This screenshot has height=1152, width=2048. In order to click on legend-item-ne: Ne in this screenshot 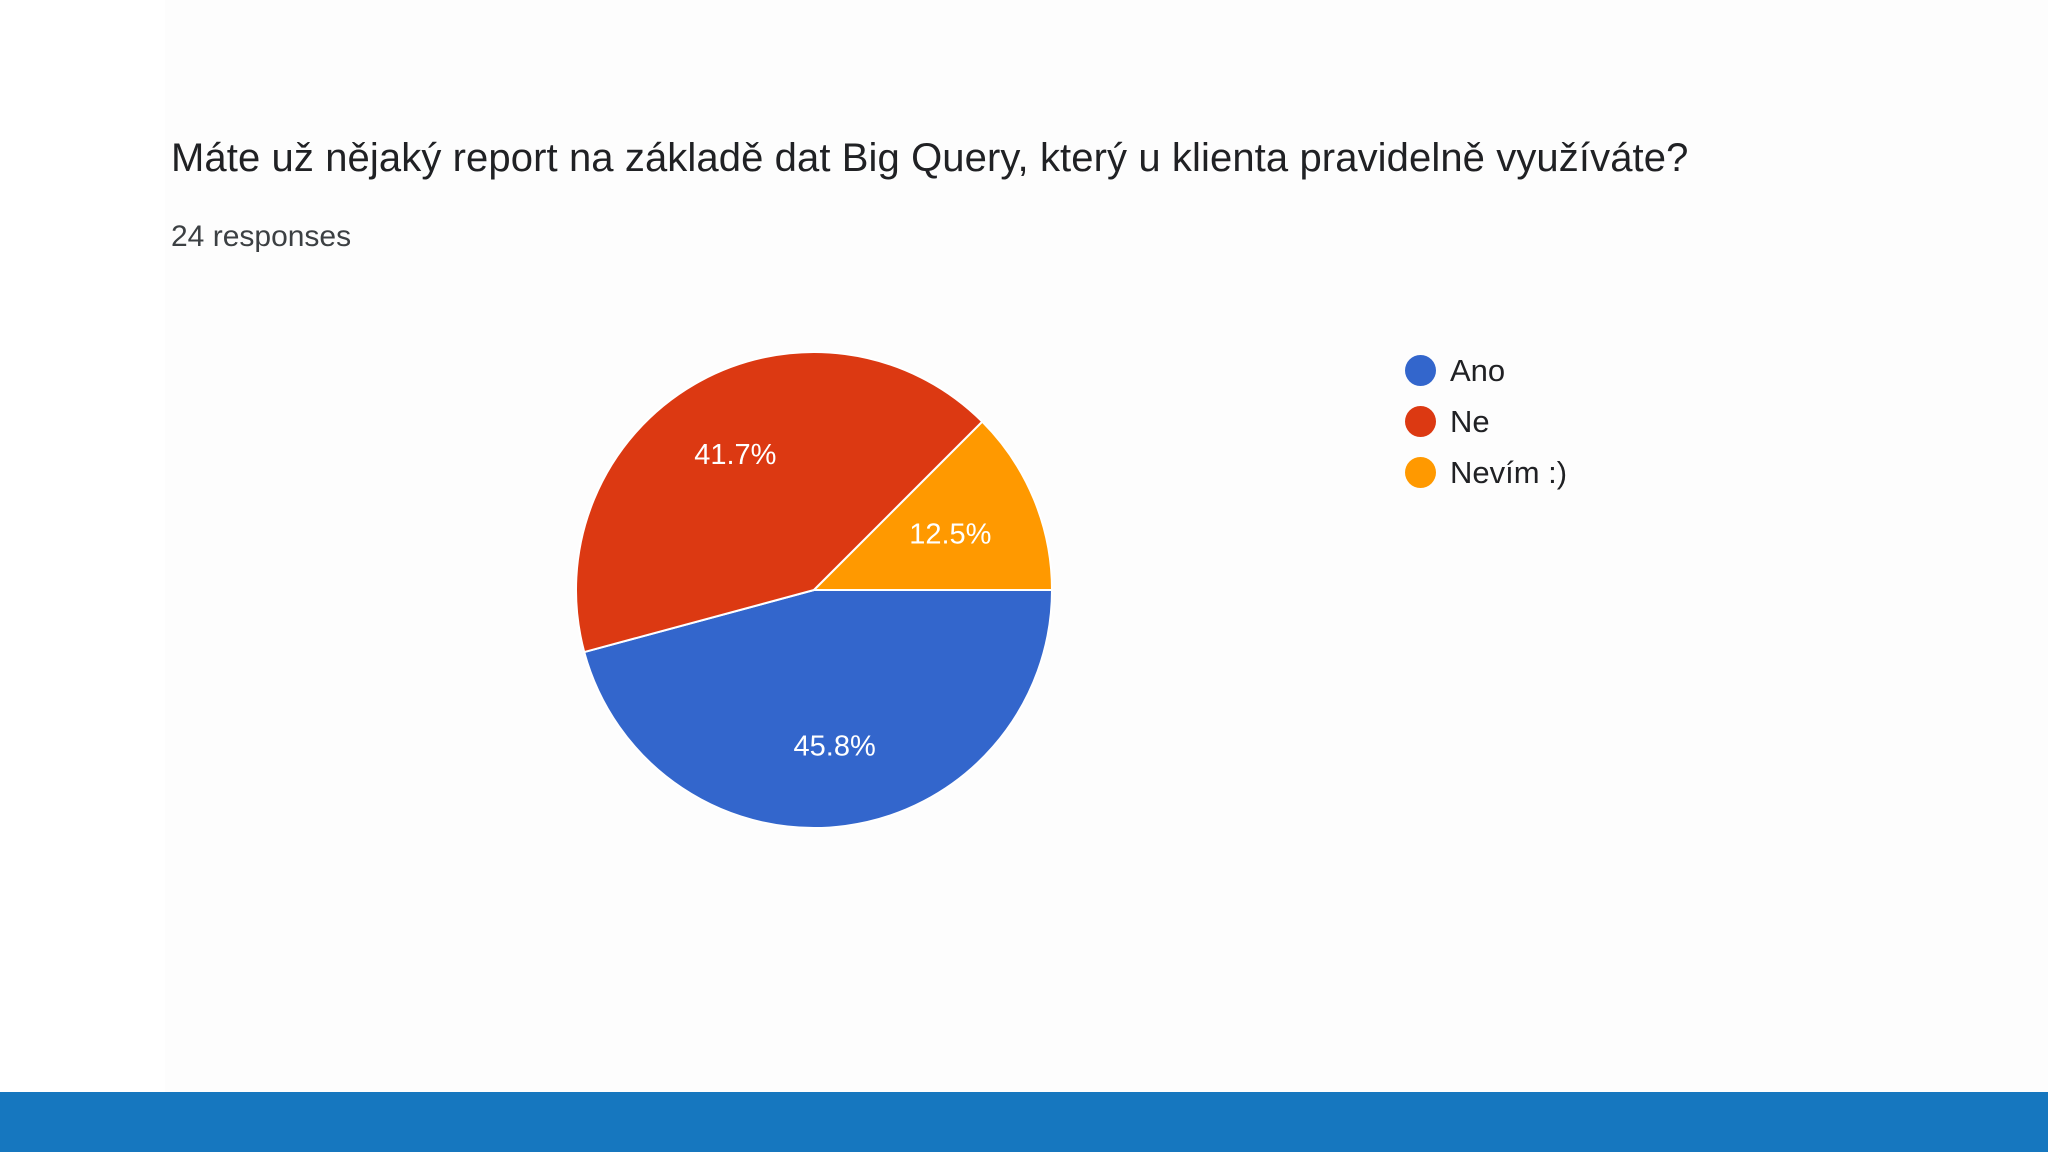, I will do `click(1486, 421)`.